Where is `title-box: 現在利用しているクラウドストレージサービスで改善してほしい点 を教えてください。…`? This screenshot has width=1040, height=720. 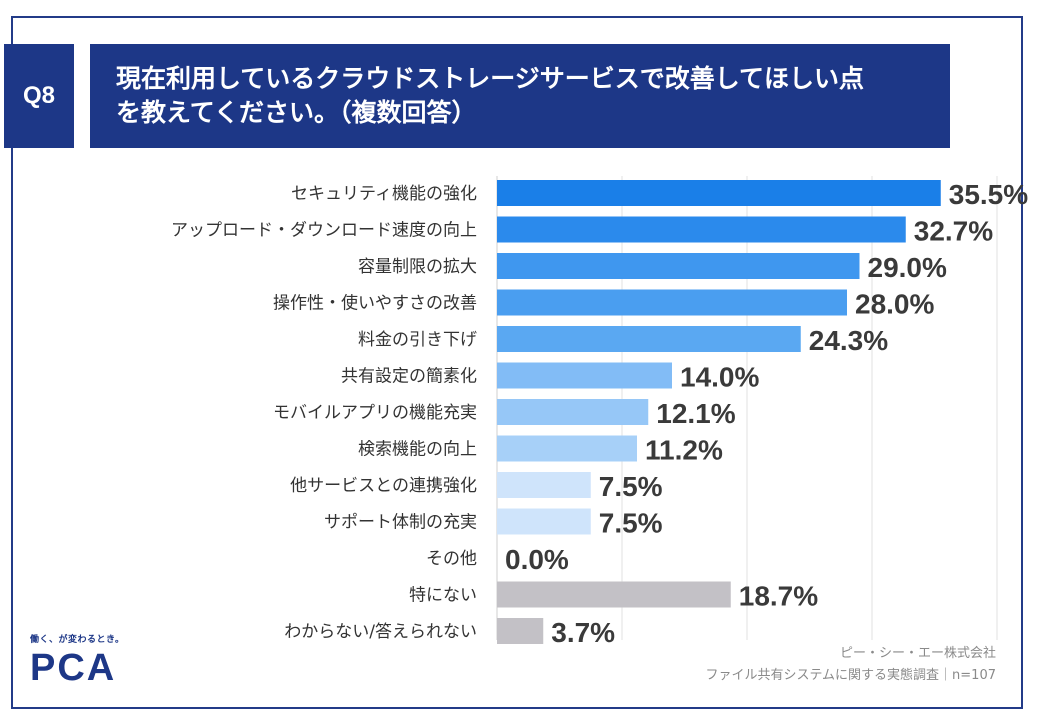
title-box: 現在利用しているクラウドストレージサービスで改善してほしい点 を教えてください。… is located at coordinates (520, 96).